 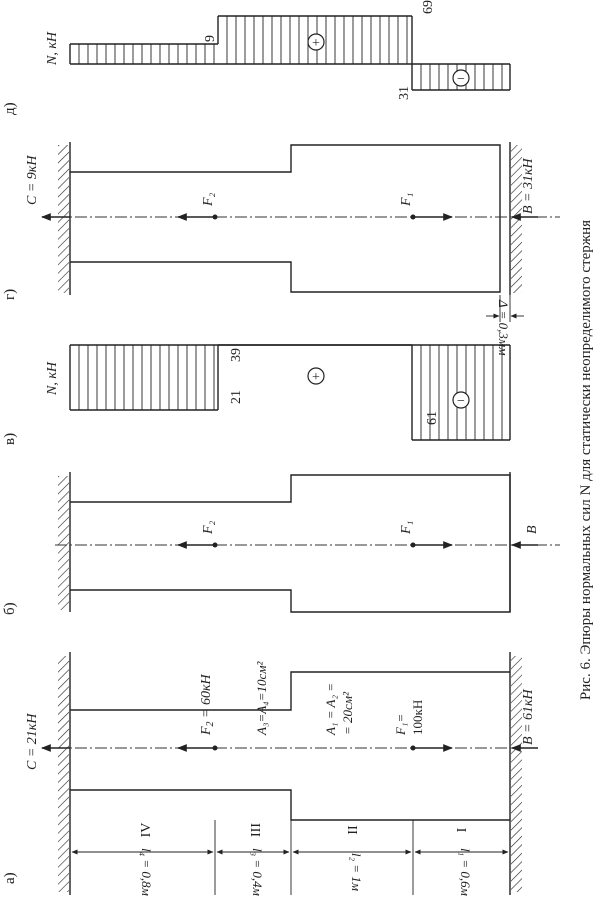 I want to click on label-f2-b: F₂, so click(x=208, y=527).